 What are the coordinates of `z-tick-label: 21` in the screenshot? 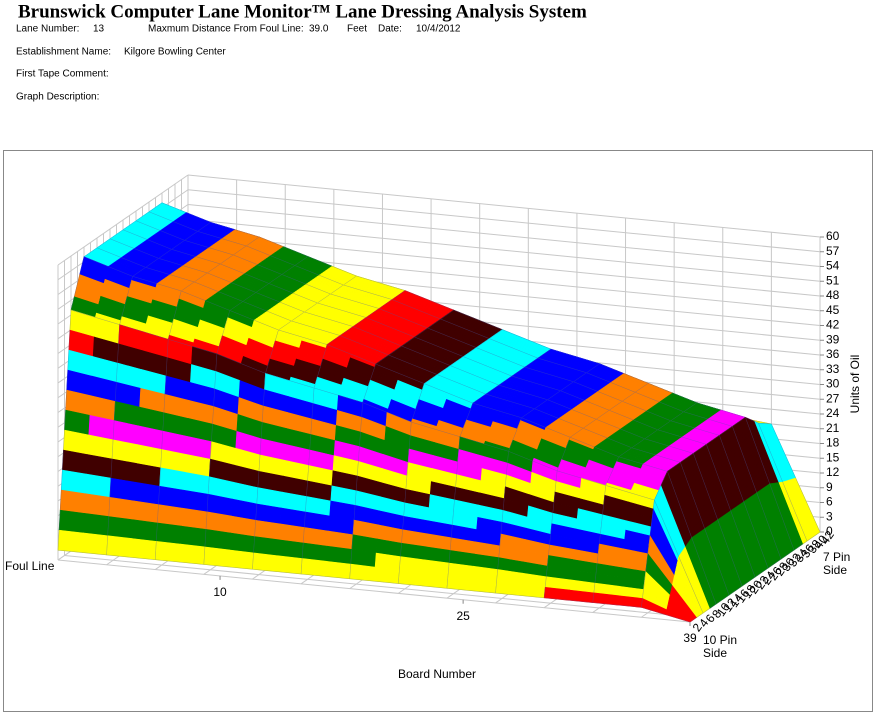 It's located at (833, 428).